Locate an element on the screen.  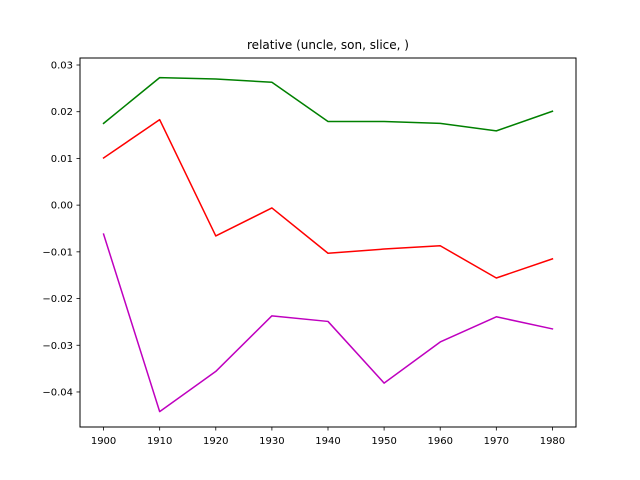
y-tick-label: 0.02 is located at coordinates (62, 112).